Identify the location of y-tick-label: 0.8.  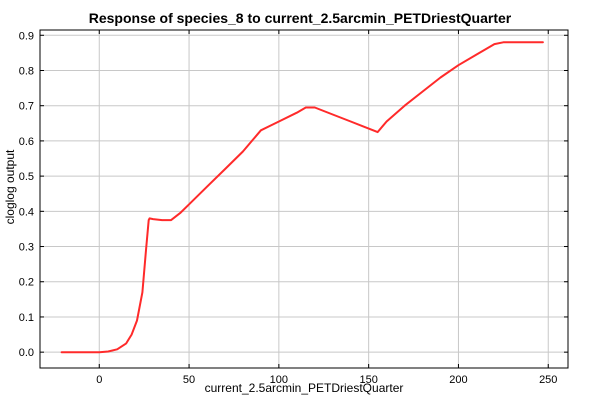
(26, 71).